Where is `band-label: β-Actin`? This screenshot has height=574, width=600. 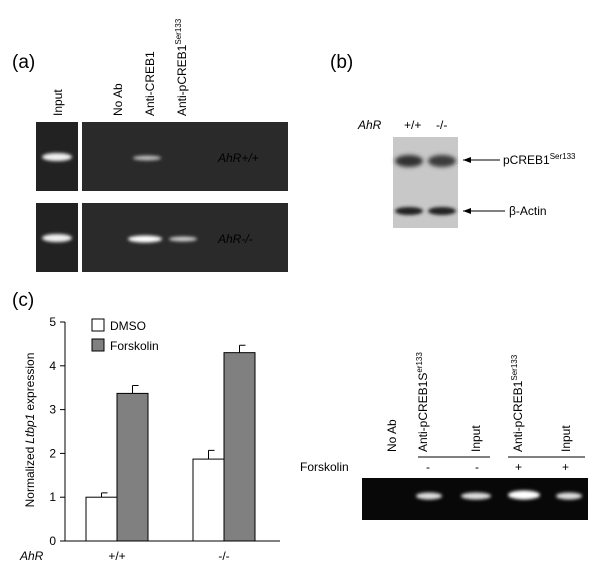
band-label: β-Actin is located at coordinates (528, 211).